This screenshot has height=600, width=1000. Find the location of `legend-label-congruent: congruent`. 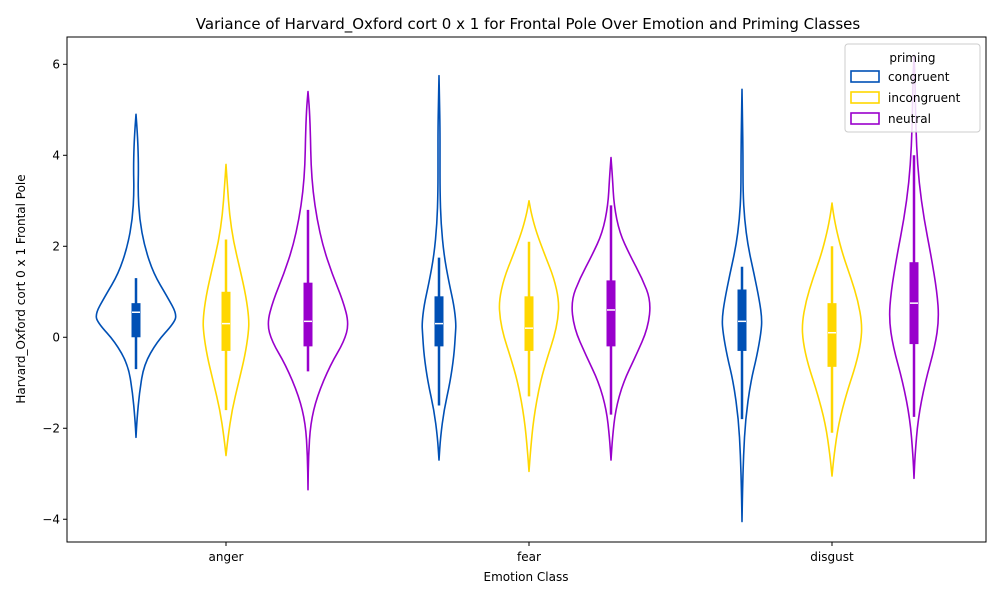

legend-label-congruent: congruent is located at coordinates (919, 77).